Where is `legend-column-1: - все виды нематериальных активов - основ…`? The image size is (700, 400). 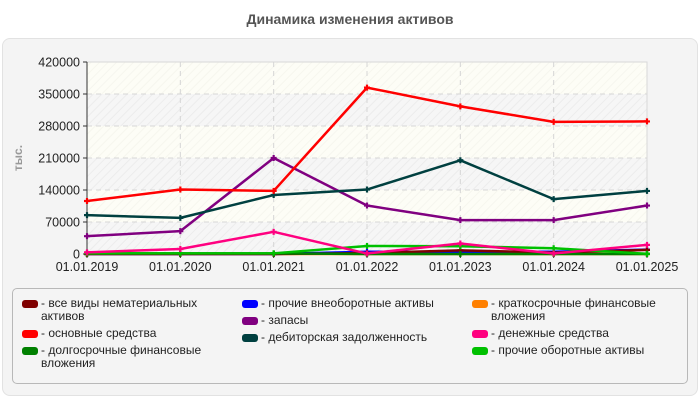 legend-column-1: - все виды нематериальных активов - основ… is located at coordinates (111, 335).